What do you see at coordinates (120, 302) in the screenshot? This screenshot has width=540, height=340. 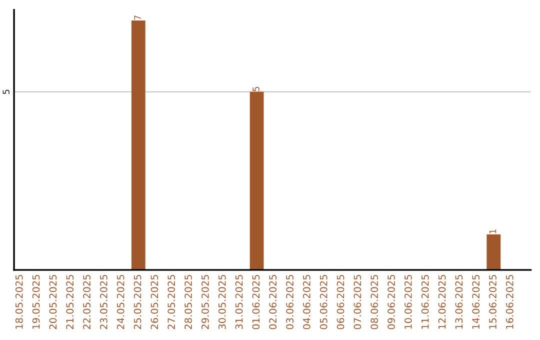 I see `x-tick-label: 24.05.2025` at bounding box center [120, 302].